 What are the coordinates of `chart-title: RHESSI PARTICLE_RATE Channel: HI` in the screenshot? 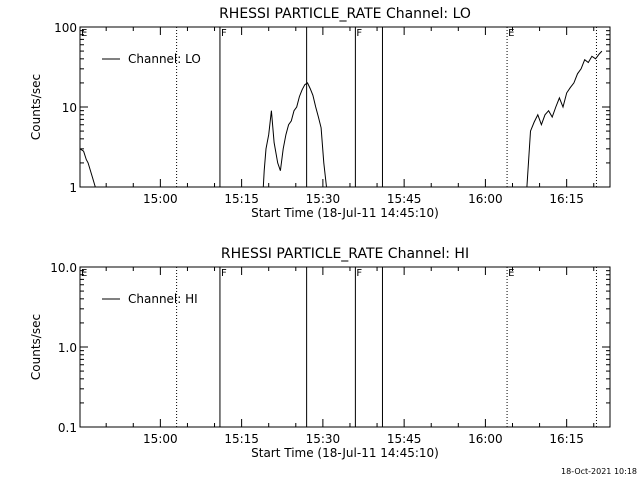 It's located at (345, 254).